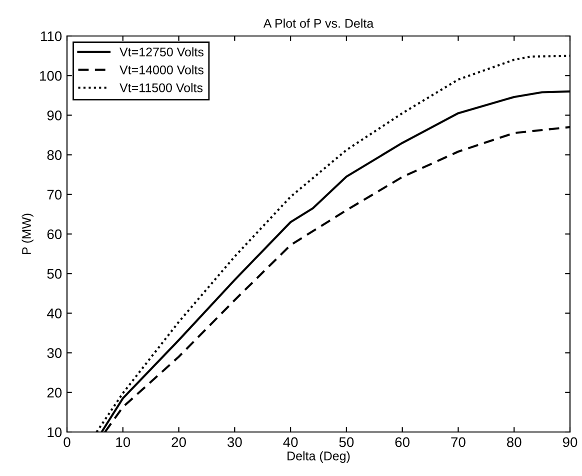 The height and width of the screenshot is (476, 582). I want to click on x-tick-label: 60, so click(402, 442).